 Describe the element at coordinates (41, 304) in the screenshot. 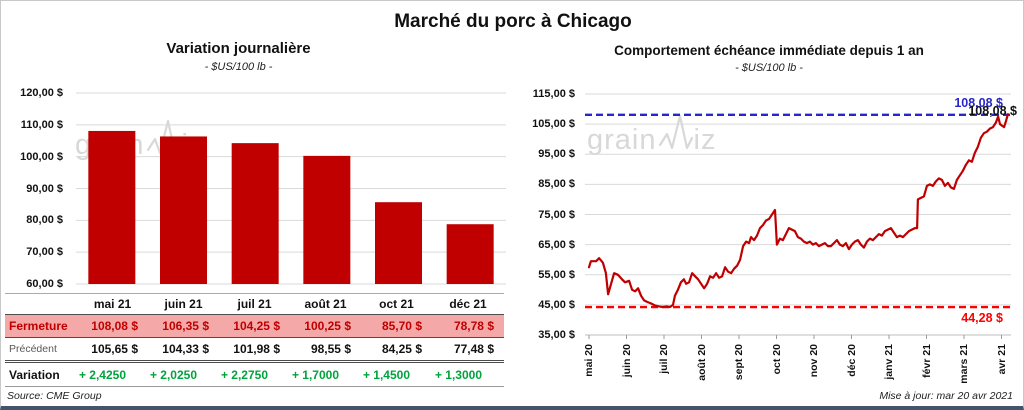

I see `table-corner-cell` at that location.